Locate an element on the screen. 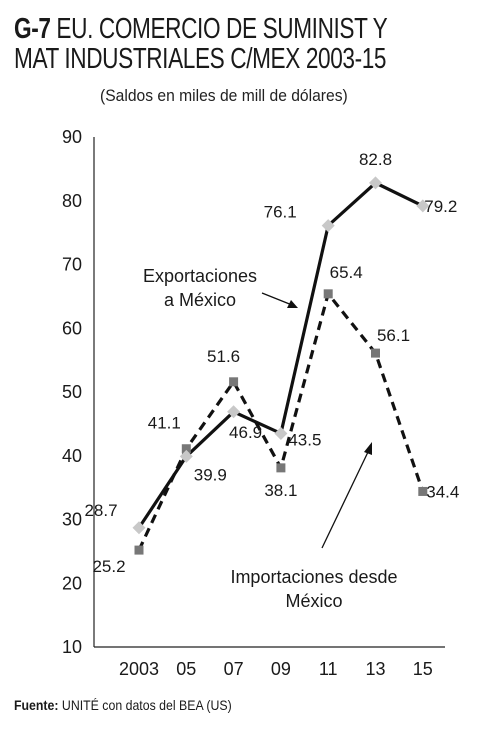 This screenshot has width=500, height=738. data-label-importaciones: 56.1 is located at coordinates (393, 335).